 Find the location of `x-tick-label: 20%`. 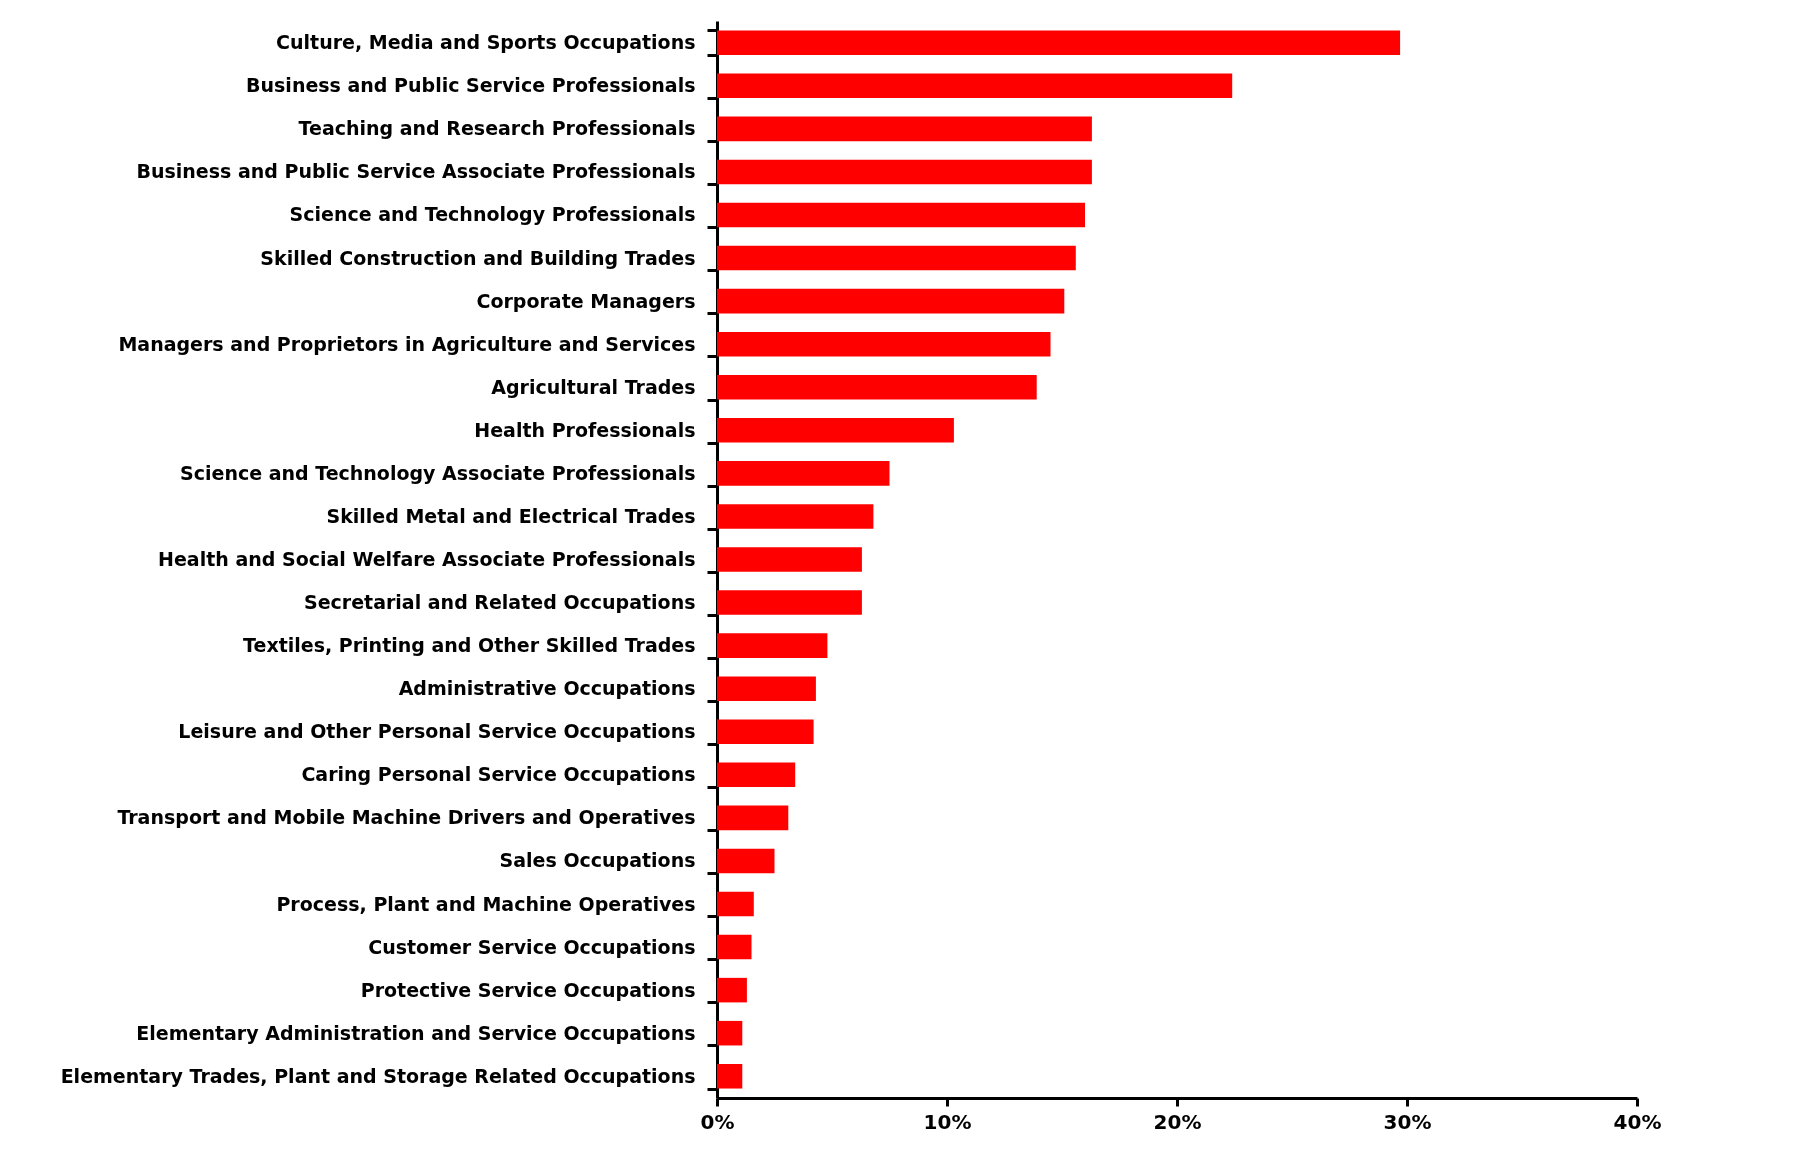

x-tick-label: 20% is located at coordinates (1177, 1121).